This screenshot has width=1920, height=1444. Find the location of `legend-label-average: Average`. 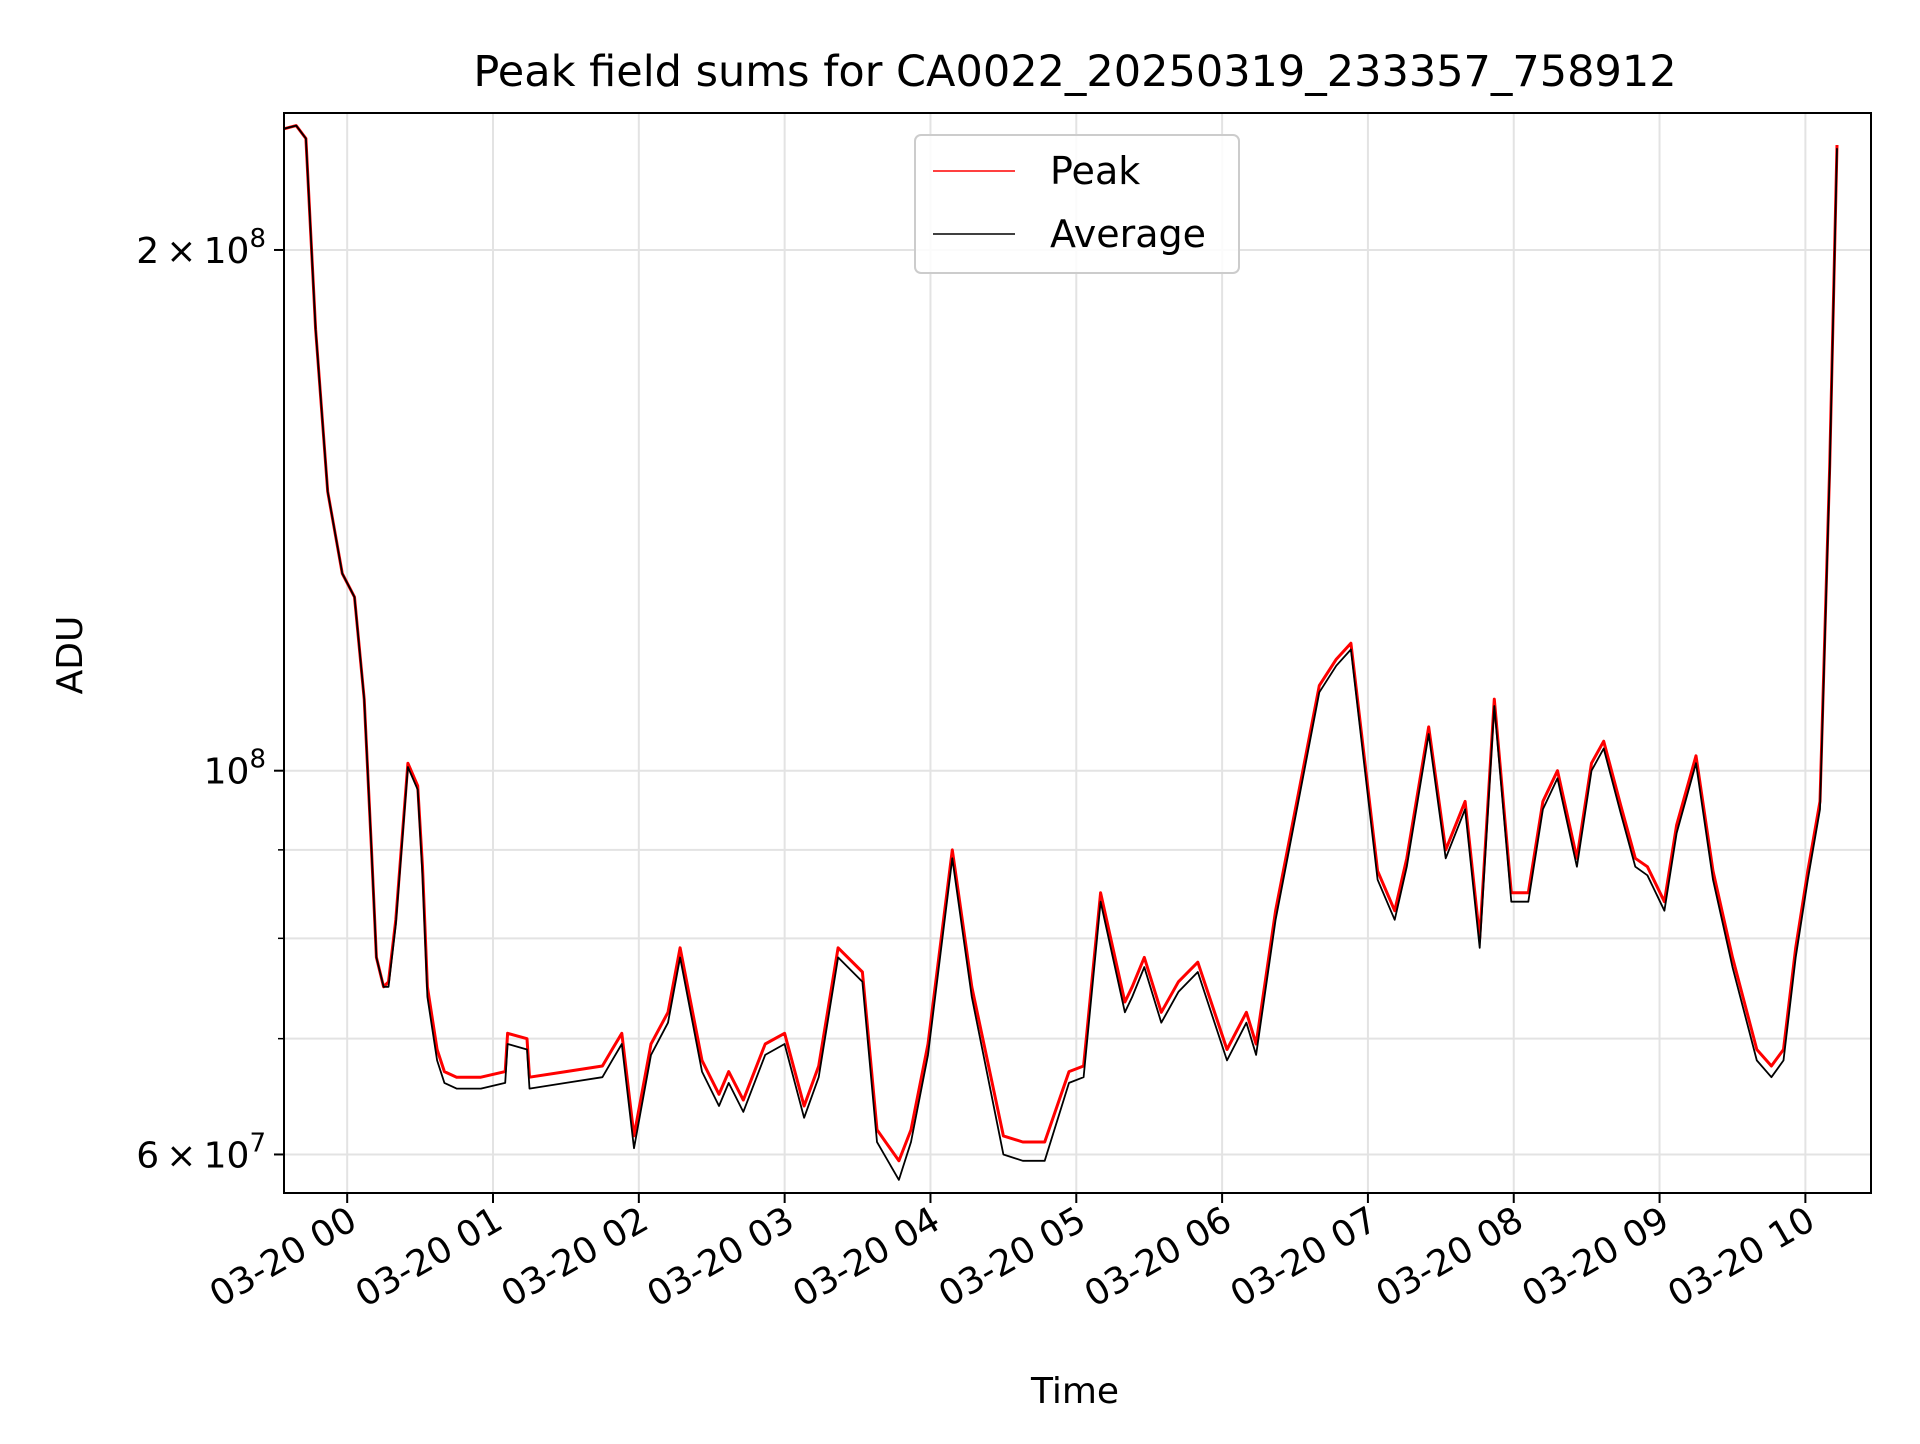

legend-label-average: Average is located at coordinates (1128, 234).